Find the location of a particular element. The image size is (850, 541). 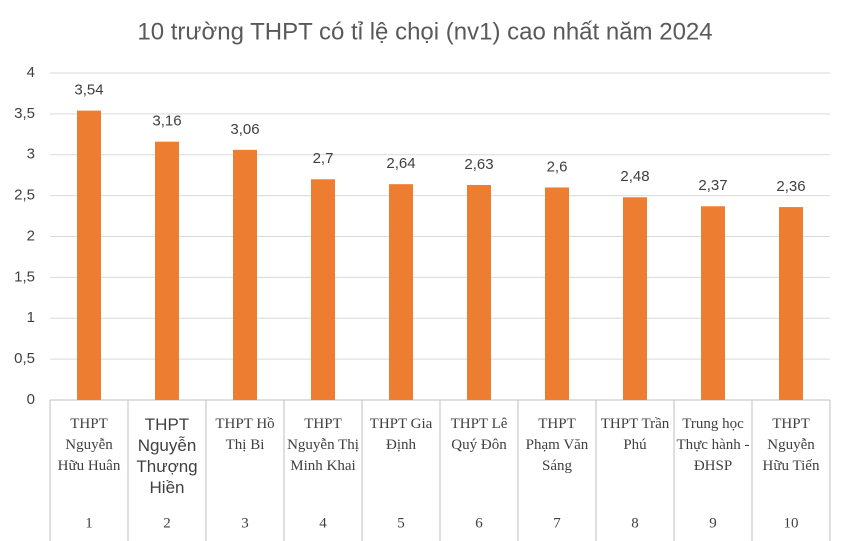

group-label: 4 is located at coordinates (323, 523).